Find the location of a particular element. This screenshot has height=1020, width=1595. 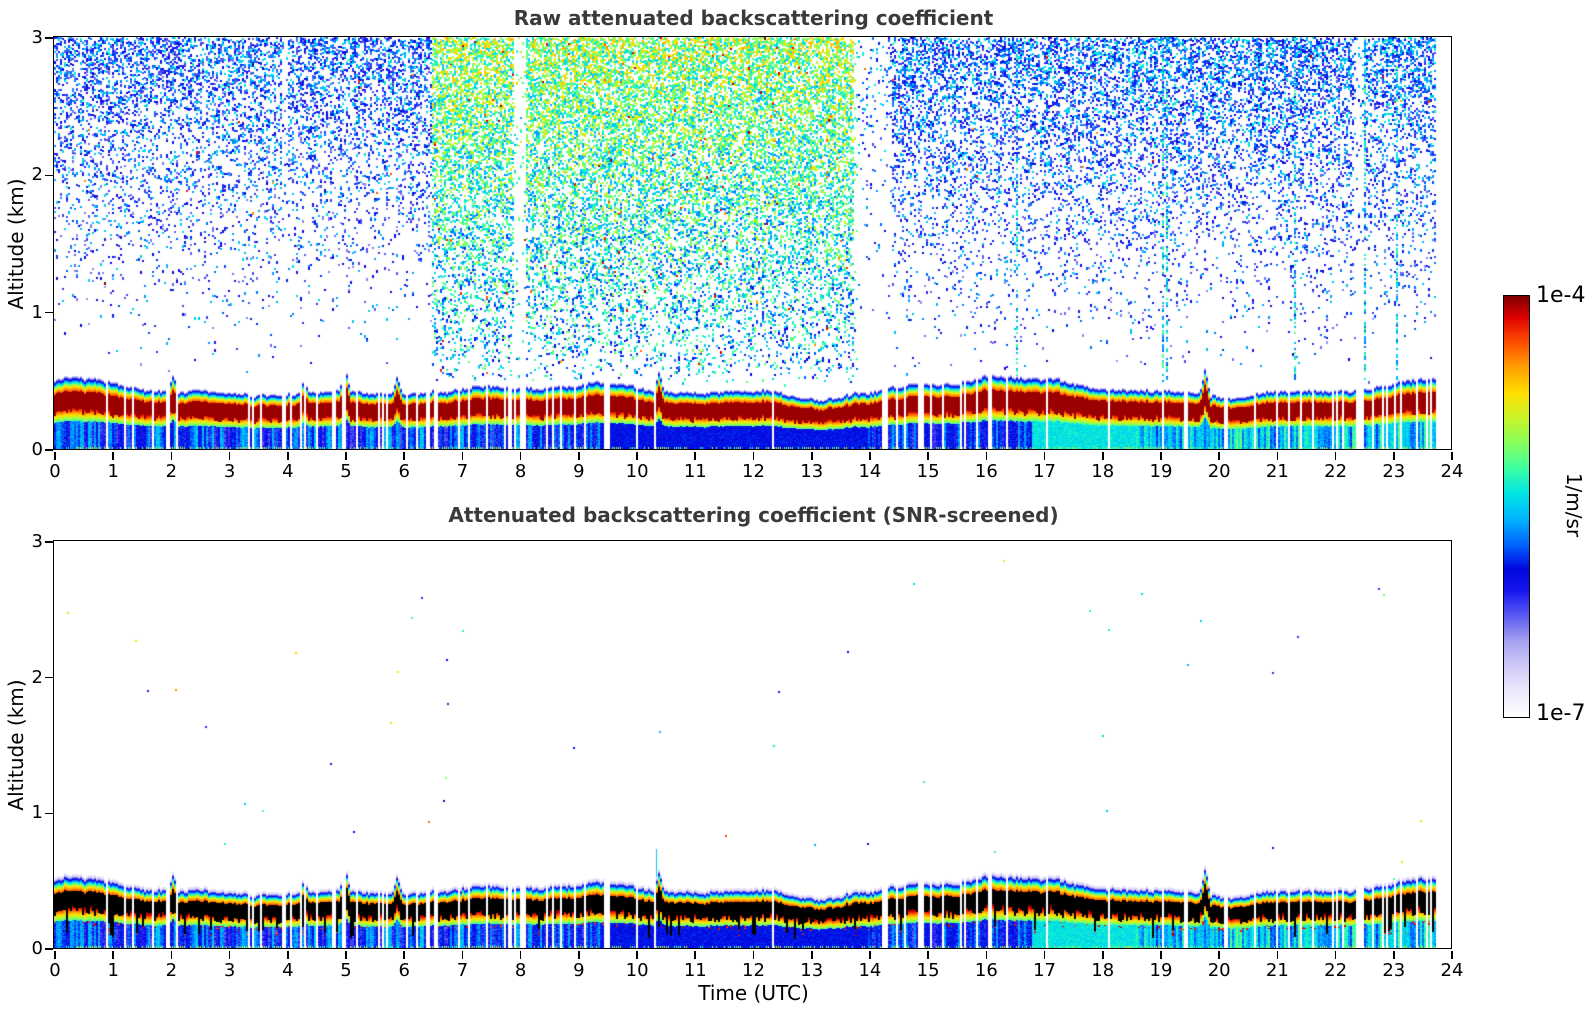

x-tick-label: 3 is located at coordinates (229, 471).